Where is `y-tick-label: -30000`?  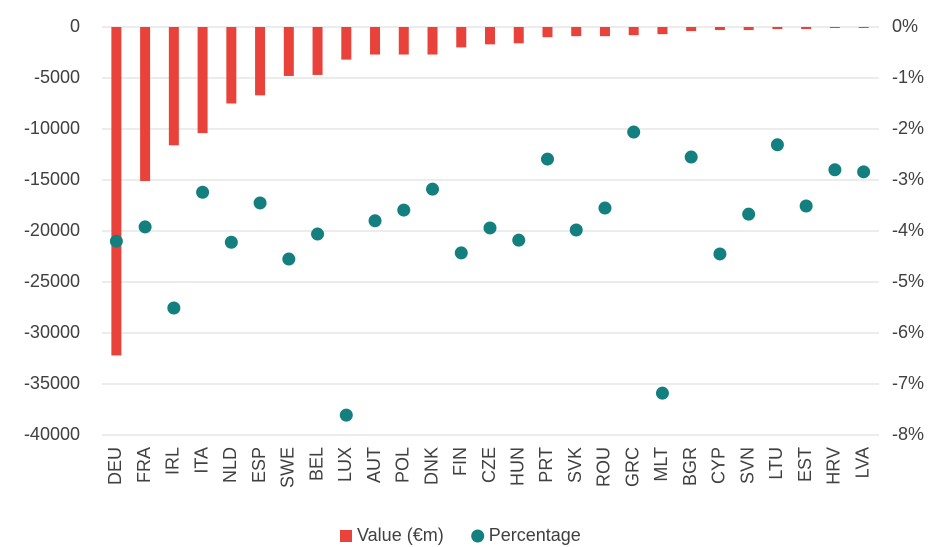 y-tick-label: -30000 is located at coordinates (52, 332).